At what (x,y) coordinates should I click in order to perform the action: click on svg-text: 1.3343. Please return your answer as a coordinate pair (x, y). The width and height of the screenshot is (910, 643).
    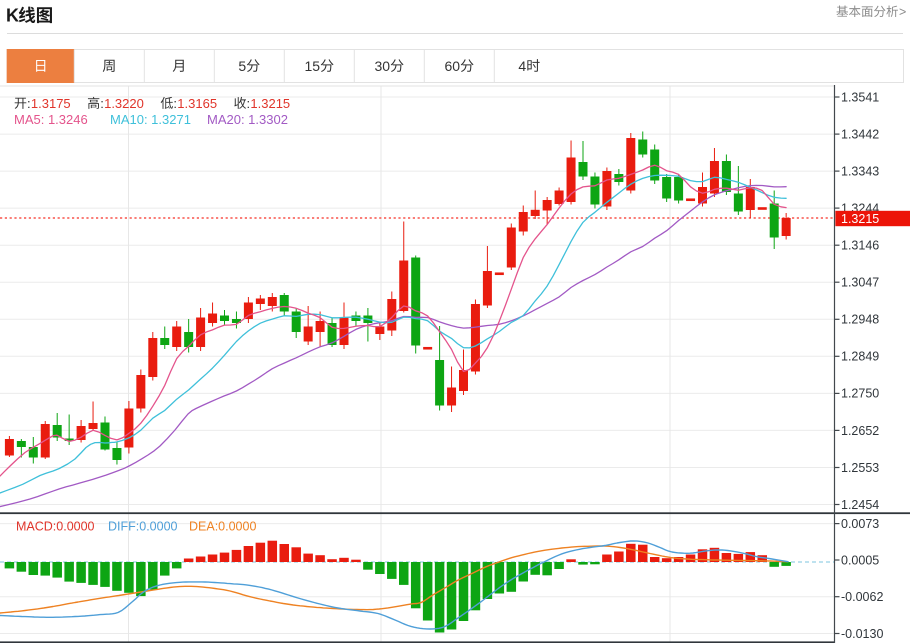
    Looking at the image, I should click on (860, 171).